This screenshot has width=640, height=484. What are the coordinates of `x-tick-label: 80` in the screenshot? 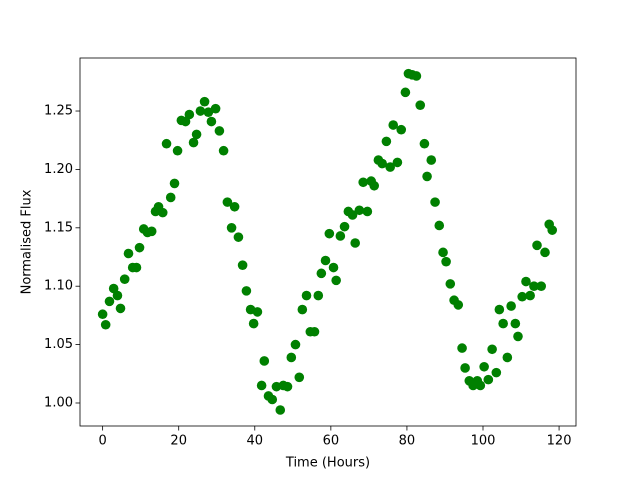 It's located at (407, 441).